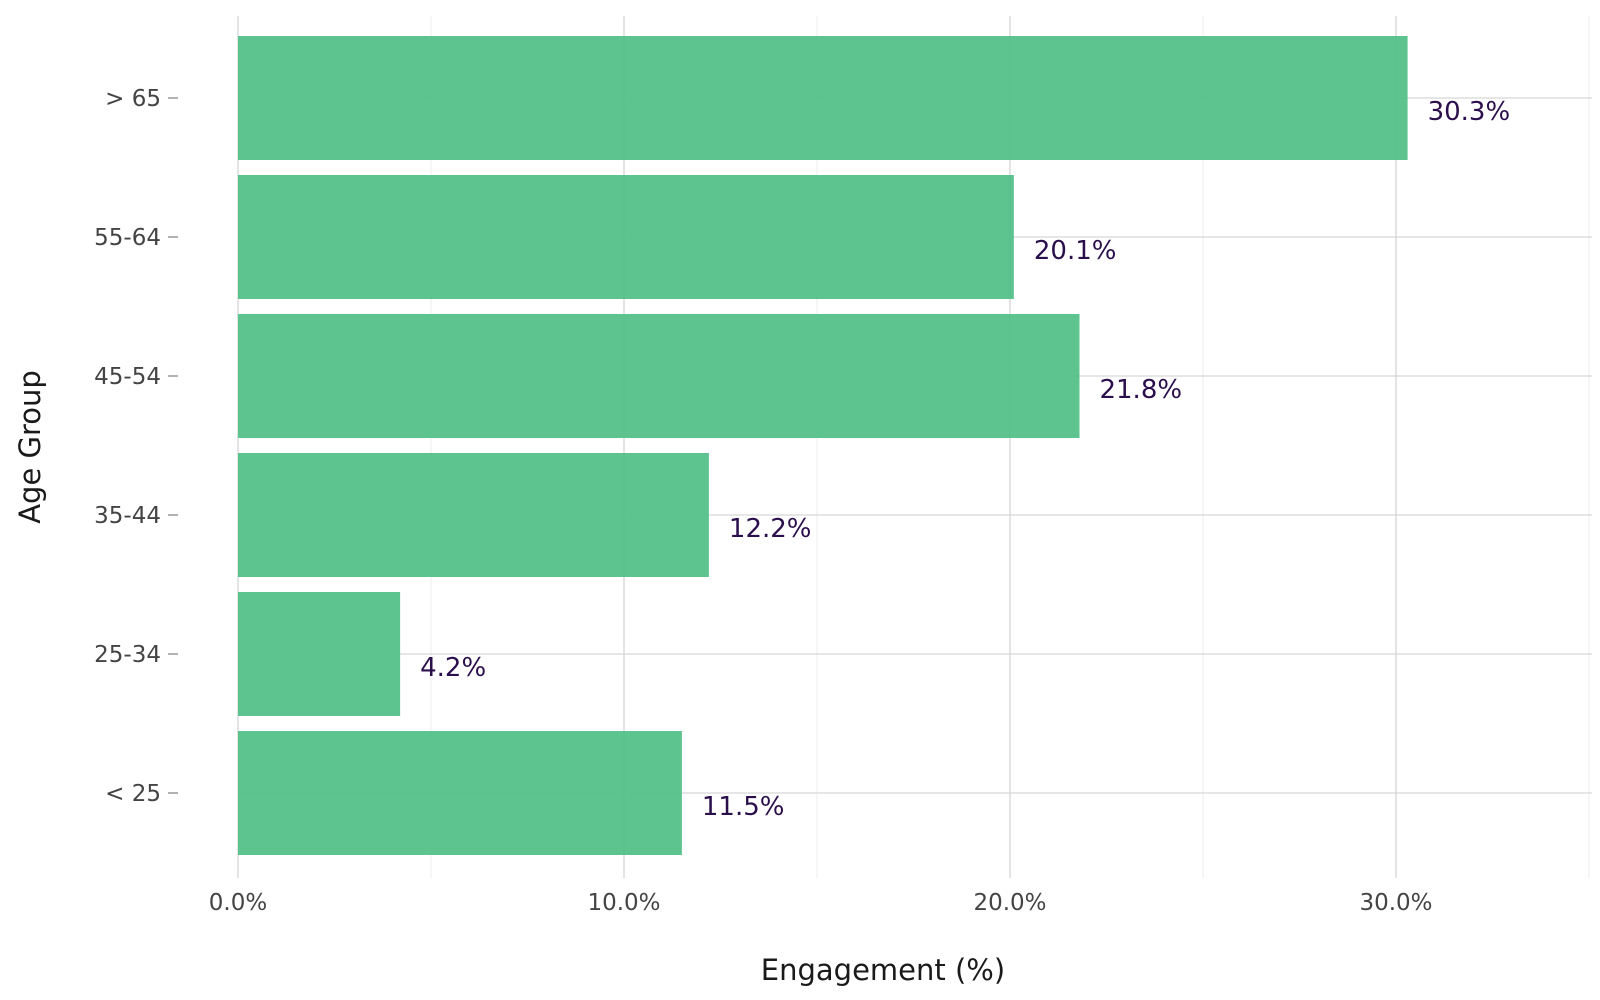 This screenshot has height=1000, width=1600. Describe the element at coordinates (30, 447) in the screenshot. I see `y-axis-title: Age Group` at that location.